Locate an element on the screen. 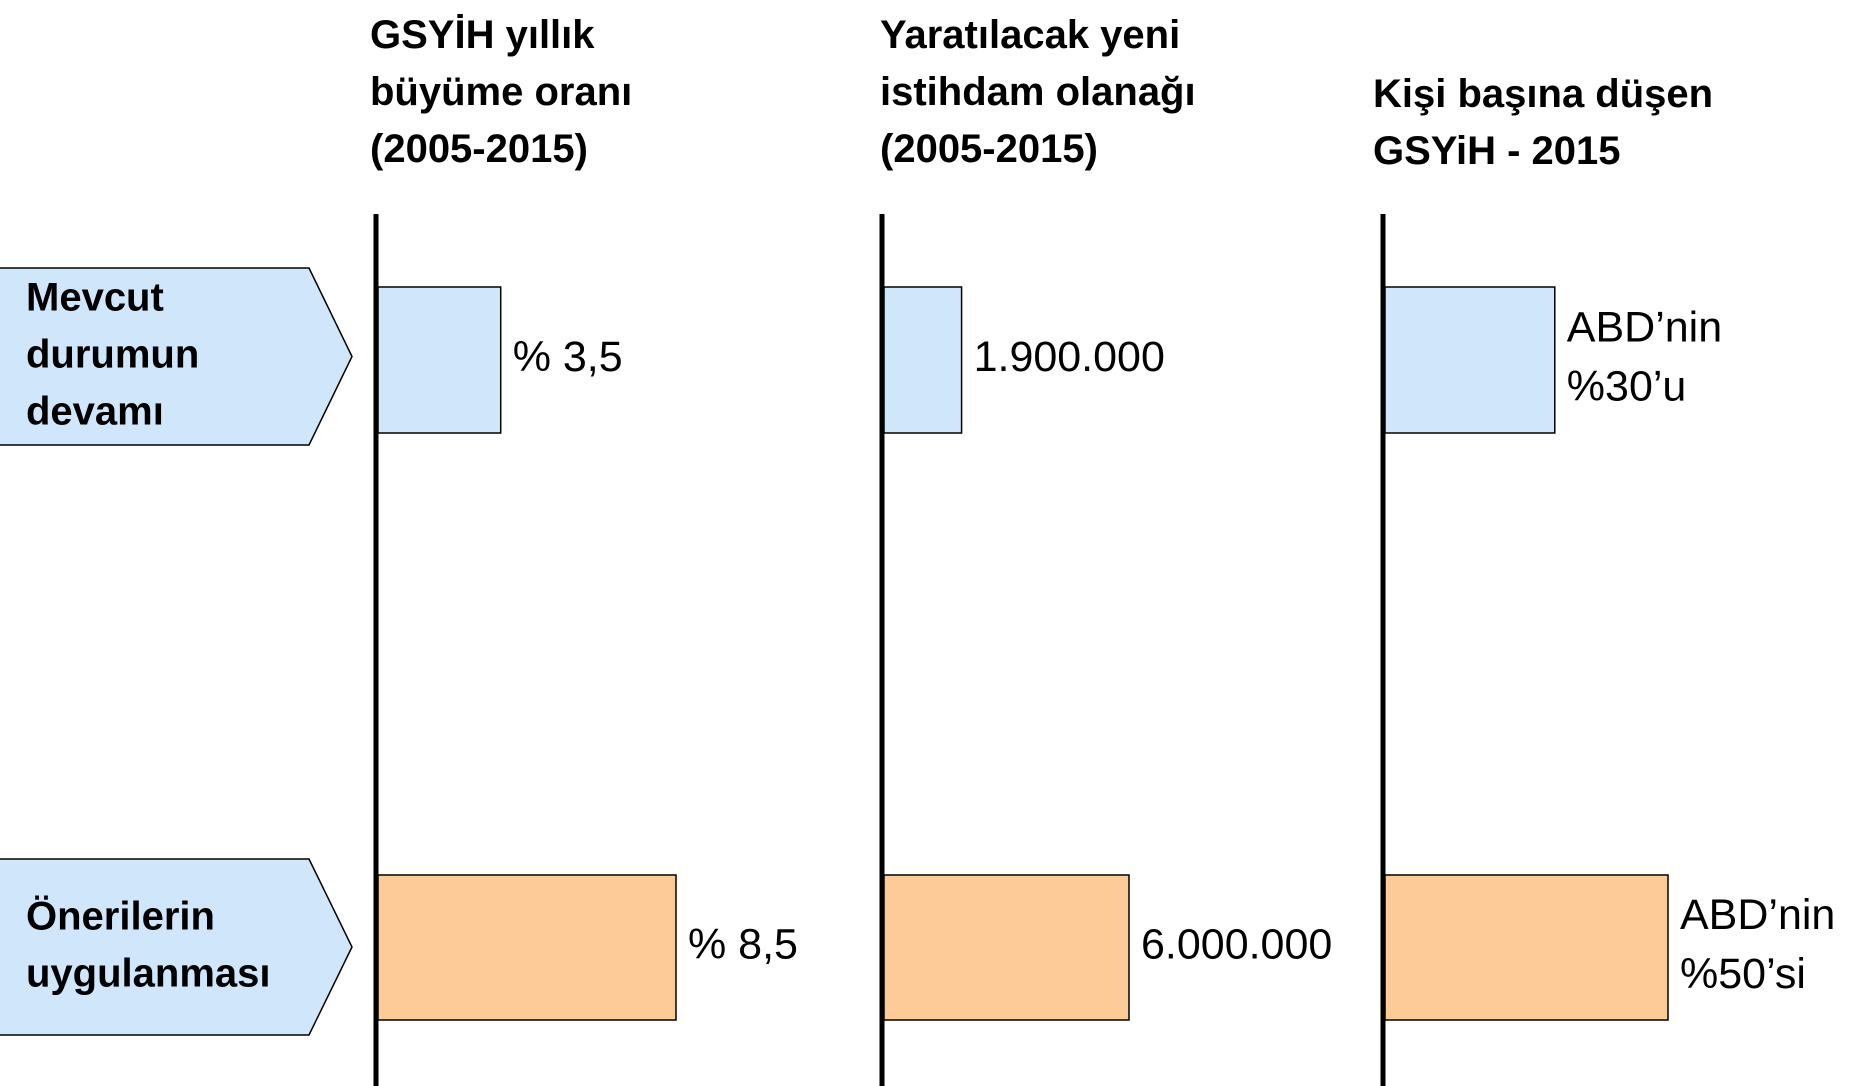 The height and width of the screenshot is (1086, 1857). text-line: GSYİH yıllık is located at coordinates (482, 35).